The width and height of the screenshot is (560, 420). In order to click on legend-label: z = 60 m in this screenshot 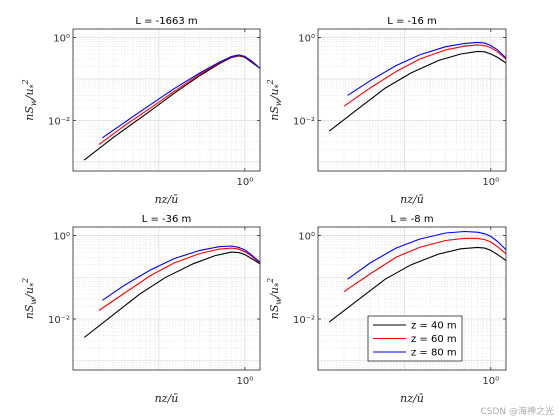, I will do `click(434, 339)`.